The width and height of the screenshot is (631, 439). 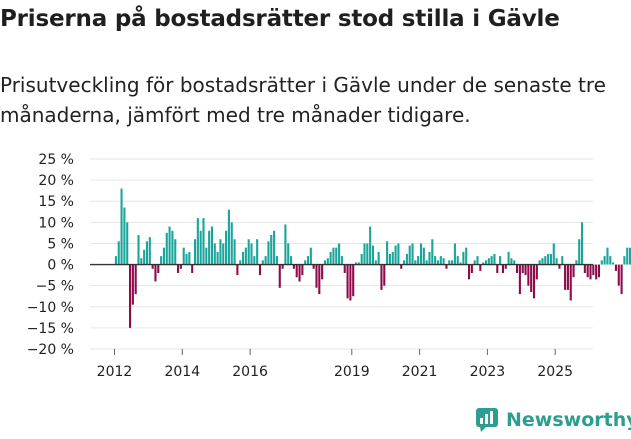 What do you see at coordinates (250, 372) in the screenshot?
I see `x-tick-label: 2016` at bounding box center [250, 372].